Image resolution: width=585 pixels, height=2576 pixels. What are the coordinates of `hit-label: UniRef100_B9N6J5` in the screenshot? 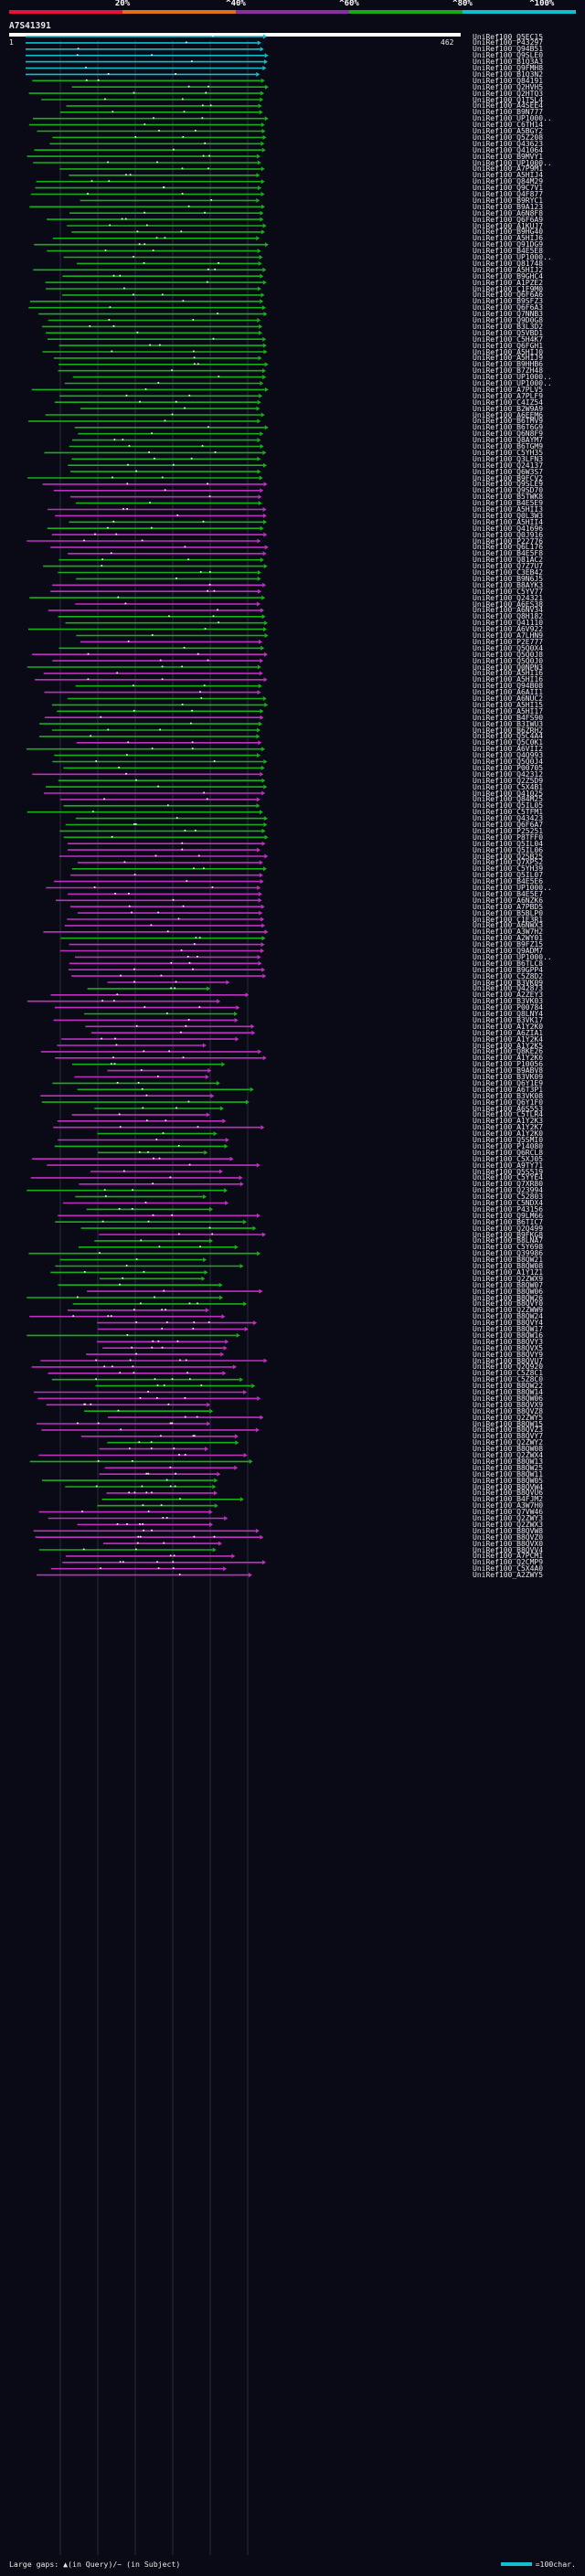 It's located at (509, 578).